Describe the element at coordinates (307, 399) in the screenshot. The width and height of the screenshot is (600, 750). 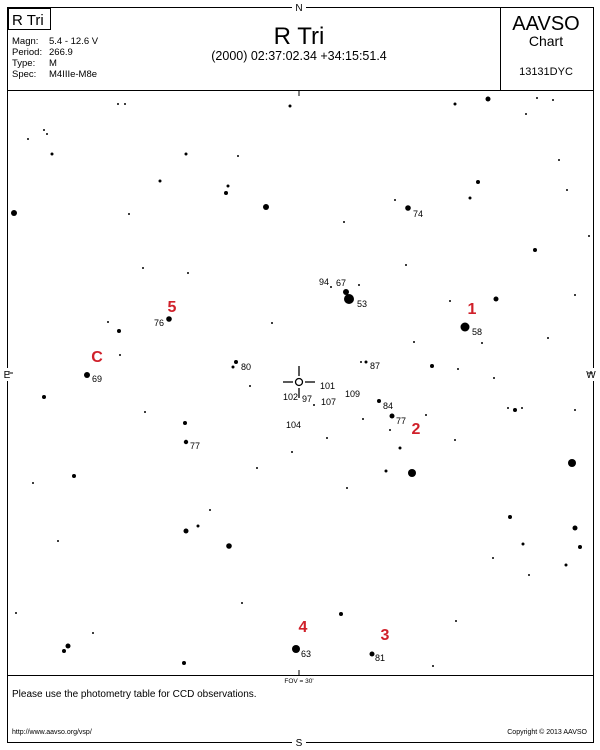
I see `comp-label-97: 97` at that location.